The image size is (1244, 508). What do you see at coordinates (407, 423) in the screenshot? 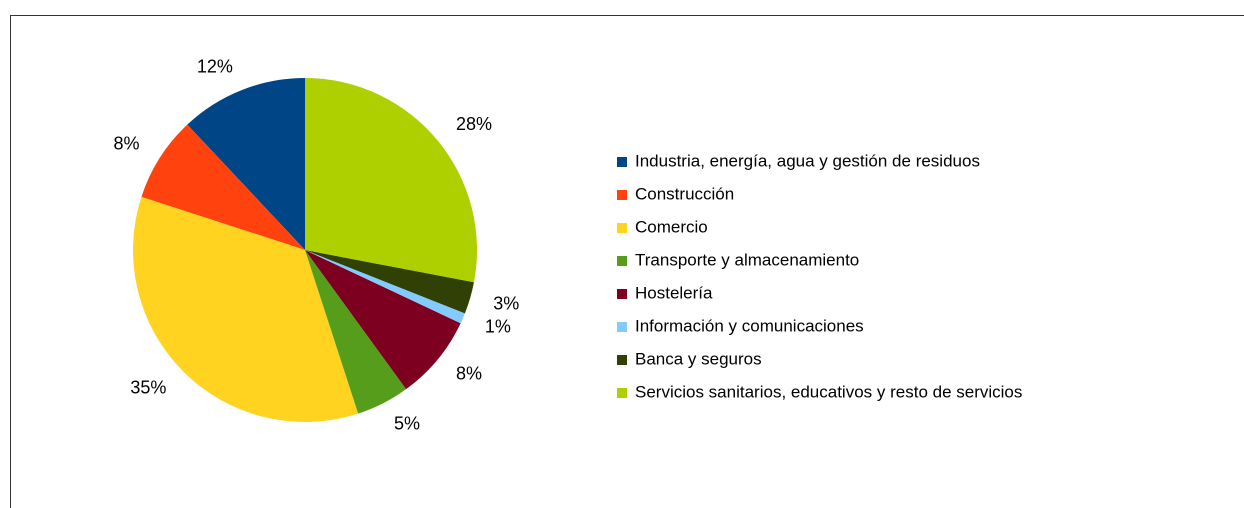
I see `data-label: 5%` at bounding box center [407, 423].